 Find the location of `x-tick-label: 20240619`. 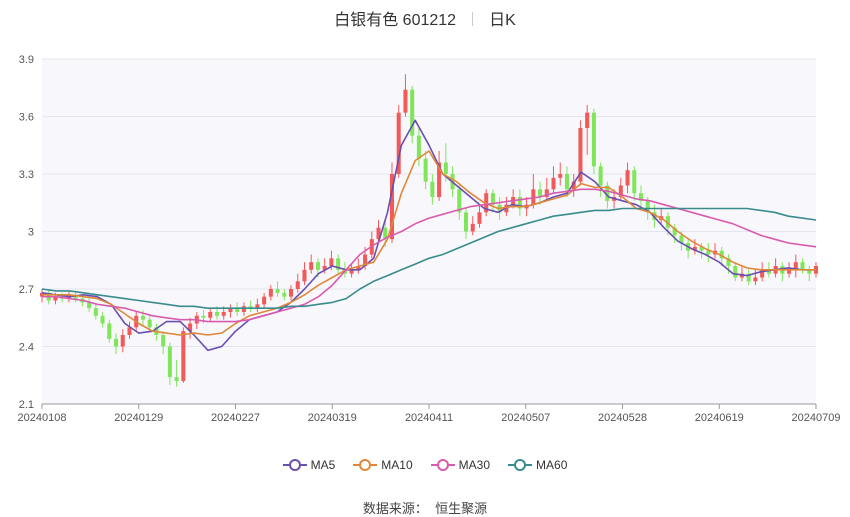

x-tick-label: 20240619 is located at coordinates (719, 418).